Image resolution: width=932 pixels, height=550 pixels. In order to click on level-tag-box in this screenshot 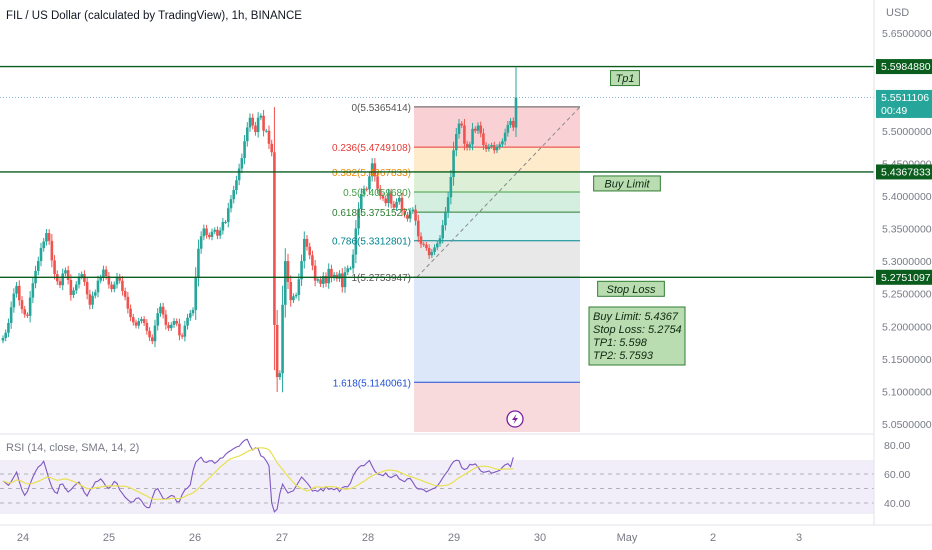, I will do `click(627, 183)`.